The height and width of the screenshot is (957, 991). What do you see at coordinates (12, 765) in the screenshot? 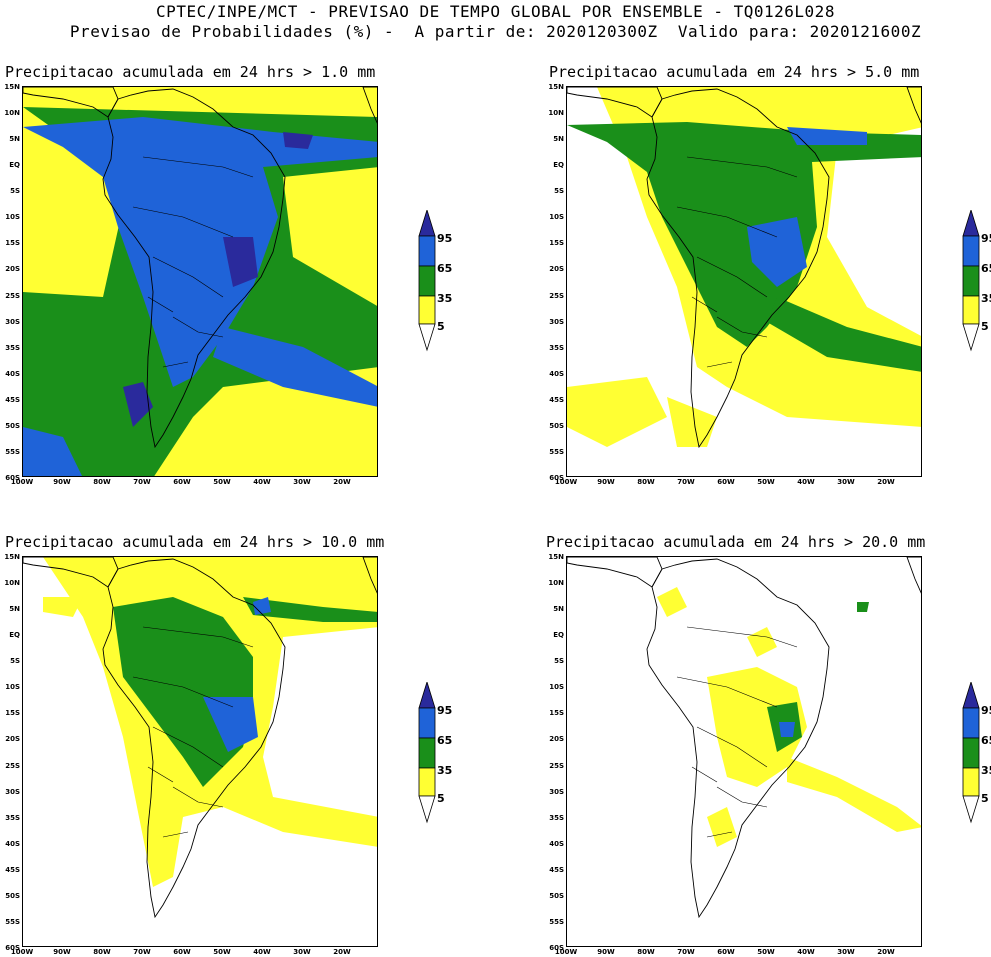
I see `latitude-label: 25S` at bounding box center [12, 765].